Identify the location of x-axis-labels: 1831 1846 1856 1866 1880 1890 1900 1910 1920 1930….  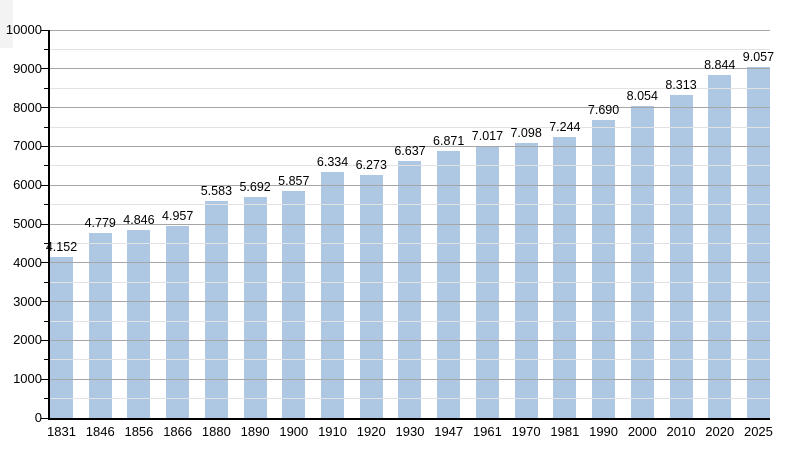
(410, 432).